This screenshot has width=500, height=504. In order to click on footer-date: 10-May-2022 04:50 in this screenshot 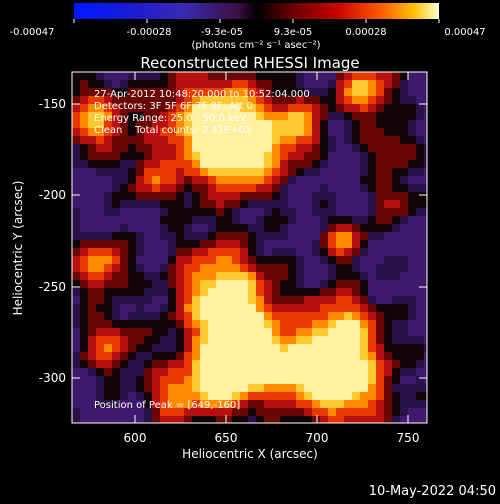, I will do `click(432, 491)`.